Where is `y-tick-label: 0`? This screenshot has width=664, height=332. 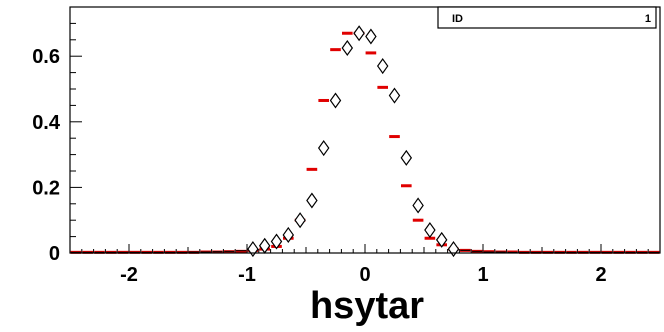 y-tick-label: 0 is located at coordinates (54, 254).